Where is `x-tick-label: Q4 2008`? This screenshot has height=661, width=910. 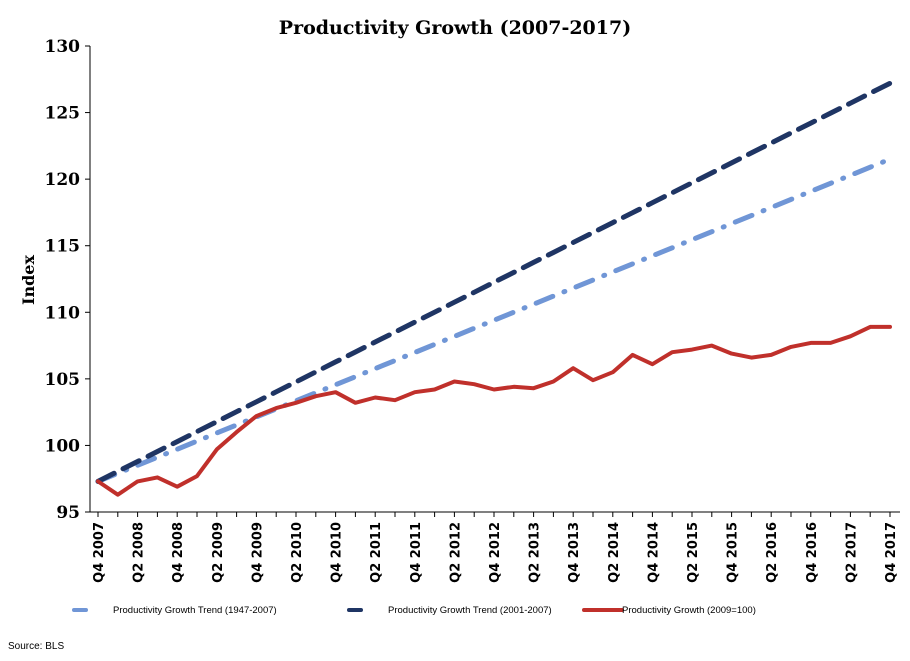
x-tick-label: Q4 2008 is located at coordinates (178, 552).